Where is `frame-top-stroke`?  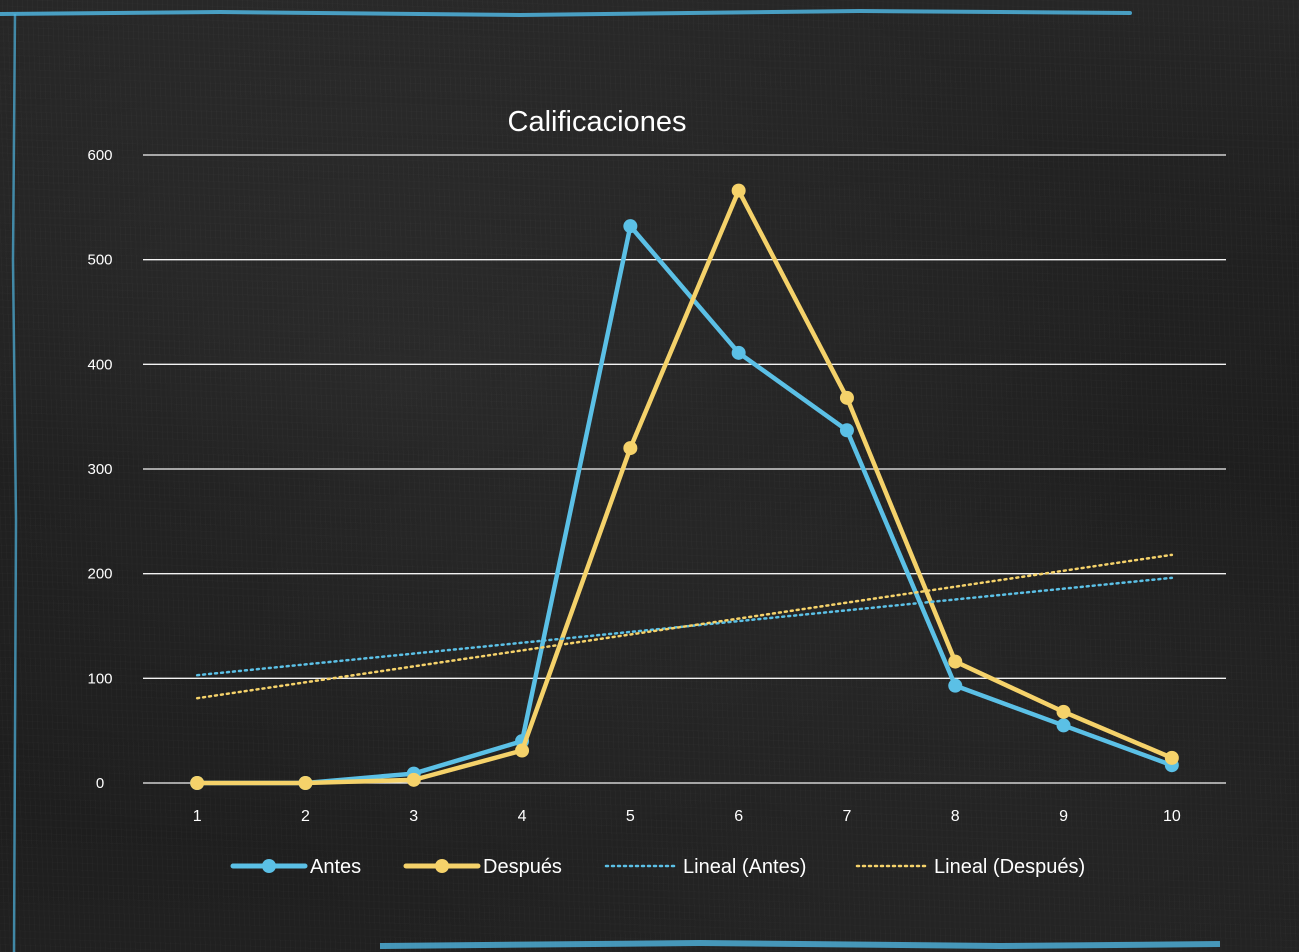 frame-top-stroke is located at coordinates (566, 13).